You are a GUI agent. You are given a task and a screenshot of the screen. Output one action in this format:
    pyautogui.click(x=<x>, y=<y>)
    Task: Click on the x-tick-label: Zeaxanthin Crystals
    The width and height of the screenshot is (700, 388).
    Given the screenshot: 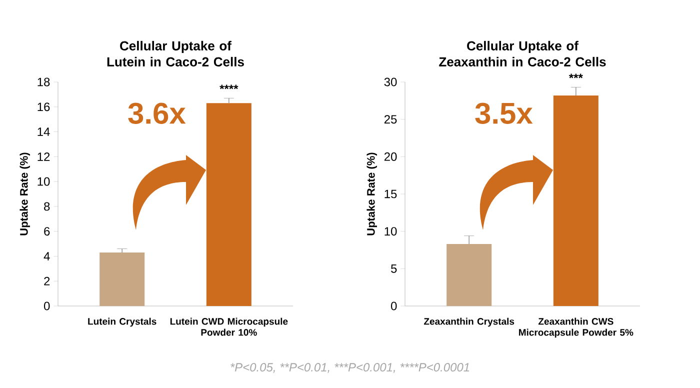 What is the action you would take?
    pyautogui.click(x=469, y=322)
    